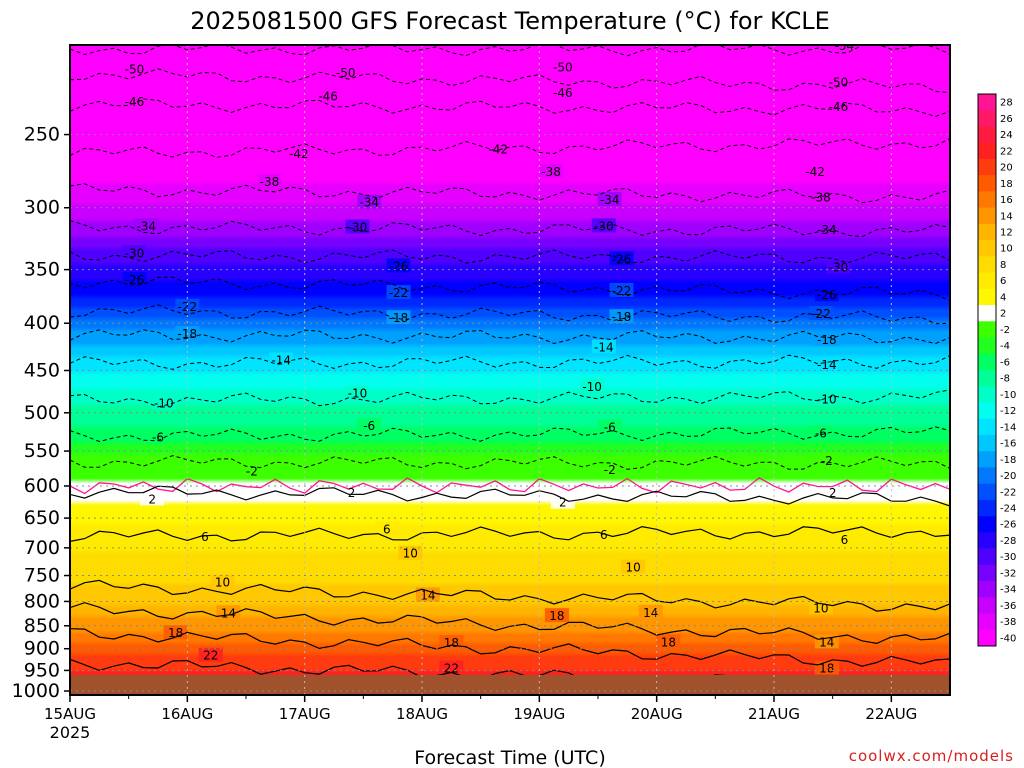 The image size is (1024, 768). What do you see at coordinates (622, 259) in the screenshot?
I see `contour-label: -26` at bounding box center [622, 259].